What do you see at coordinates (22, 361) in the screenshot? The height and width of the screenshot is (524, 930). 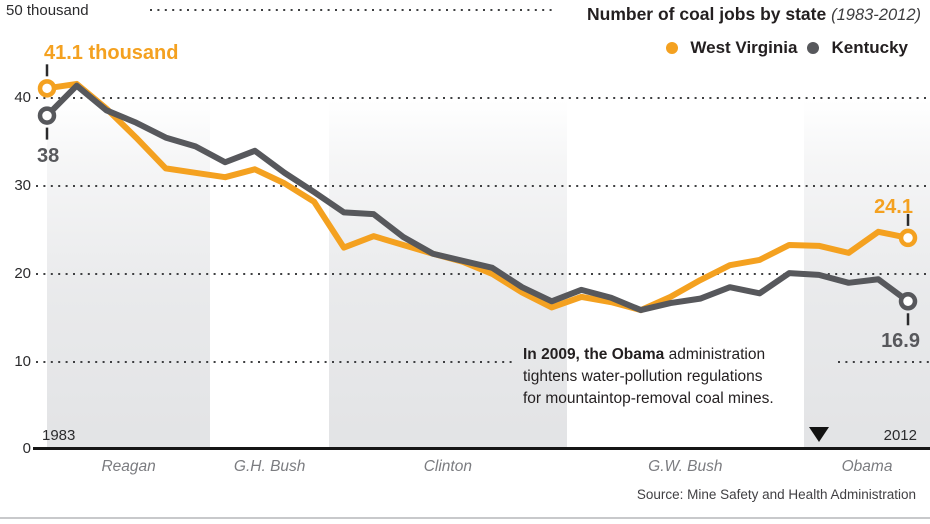 I see `y-axis-label-10: 10` at bounding box center [22, 361].